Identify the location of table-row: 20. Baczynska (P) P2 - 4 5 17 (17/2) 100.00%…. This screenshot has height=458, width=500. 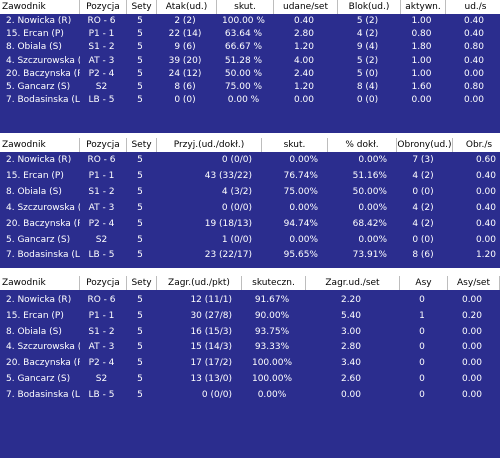
(250, 363).